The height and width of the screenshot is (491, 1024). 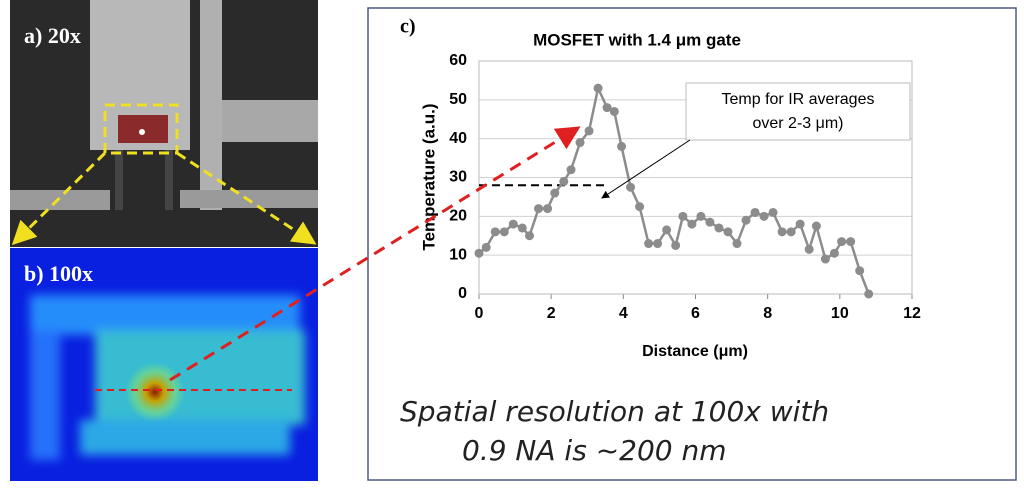 I want to click on y-tick-label: 20, so click(x=458, y=216).